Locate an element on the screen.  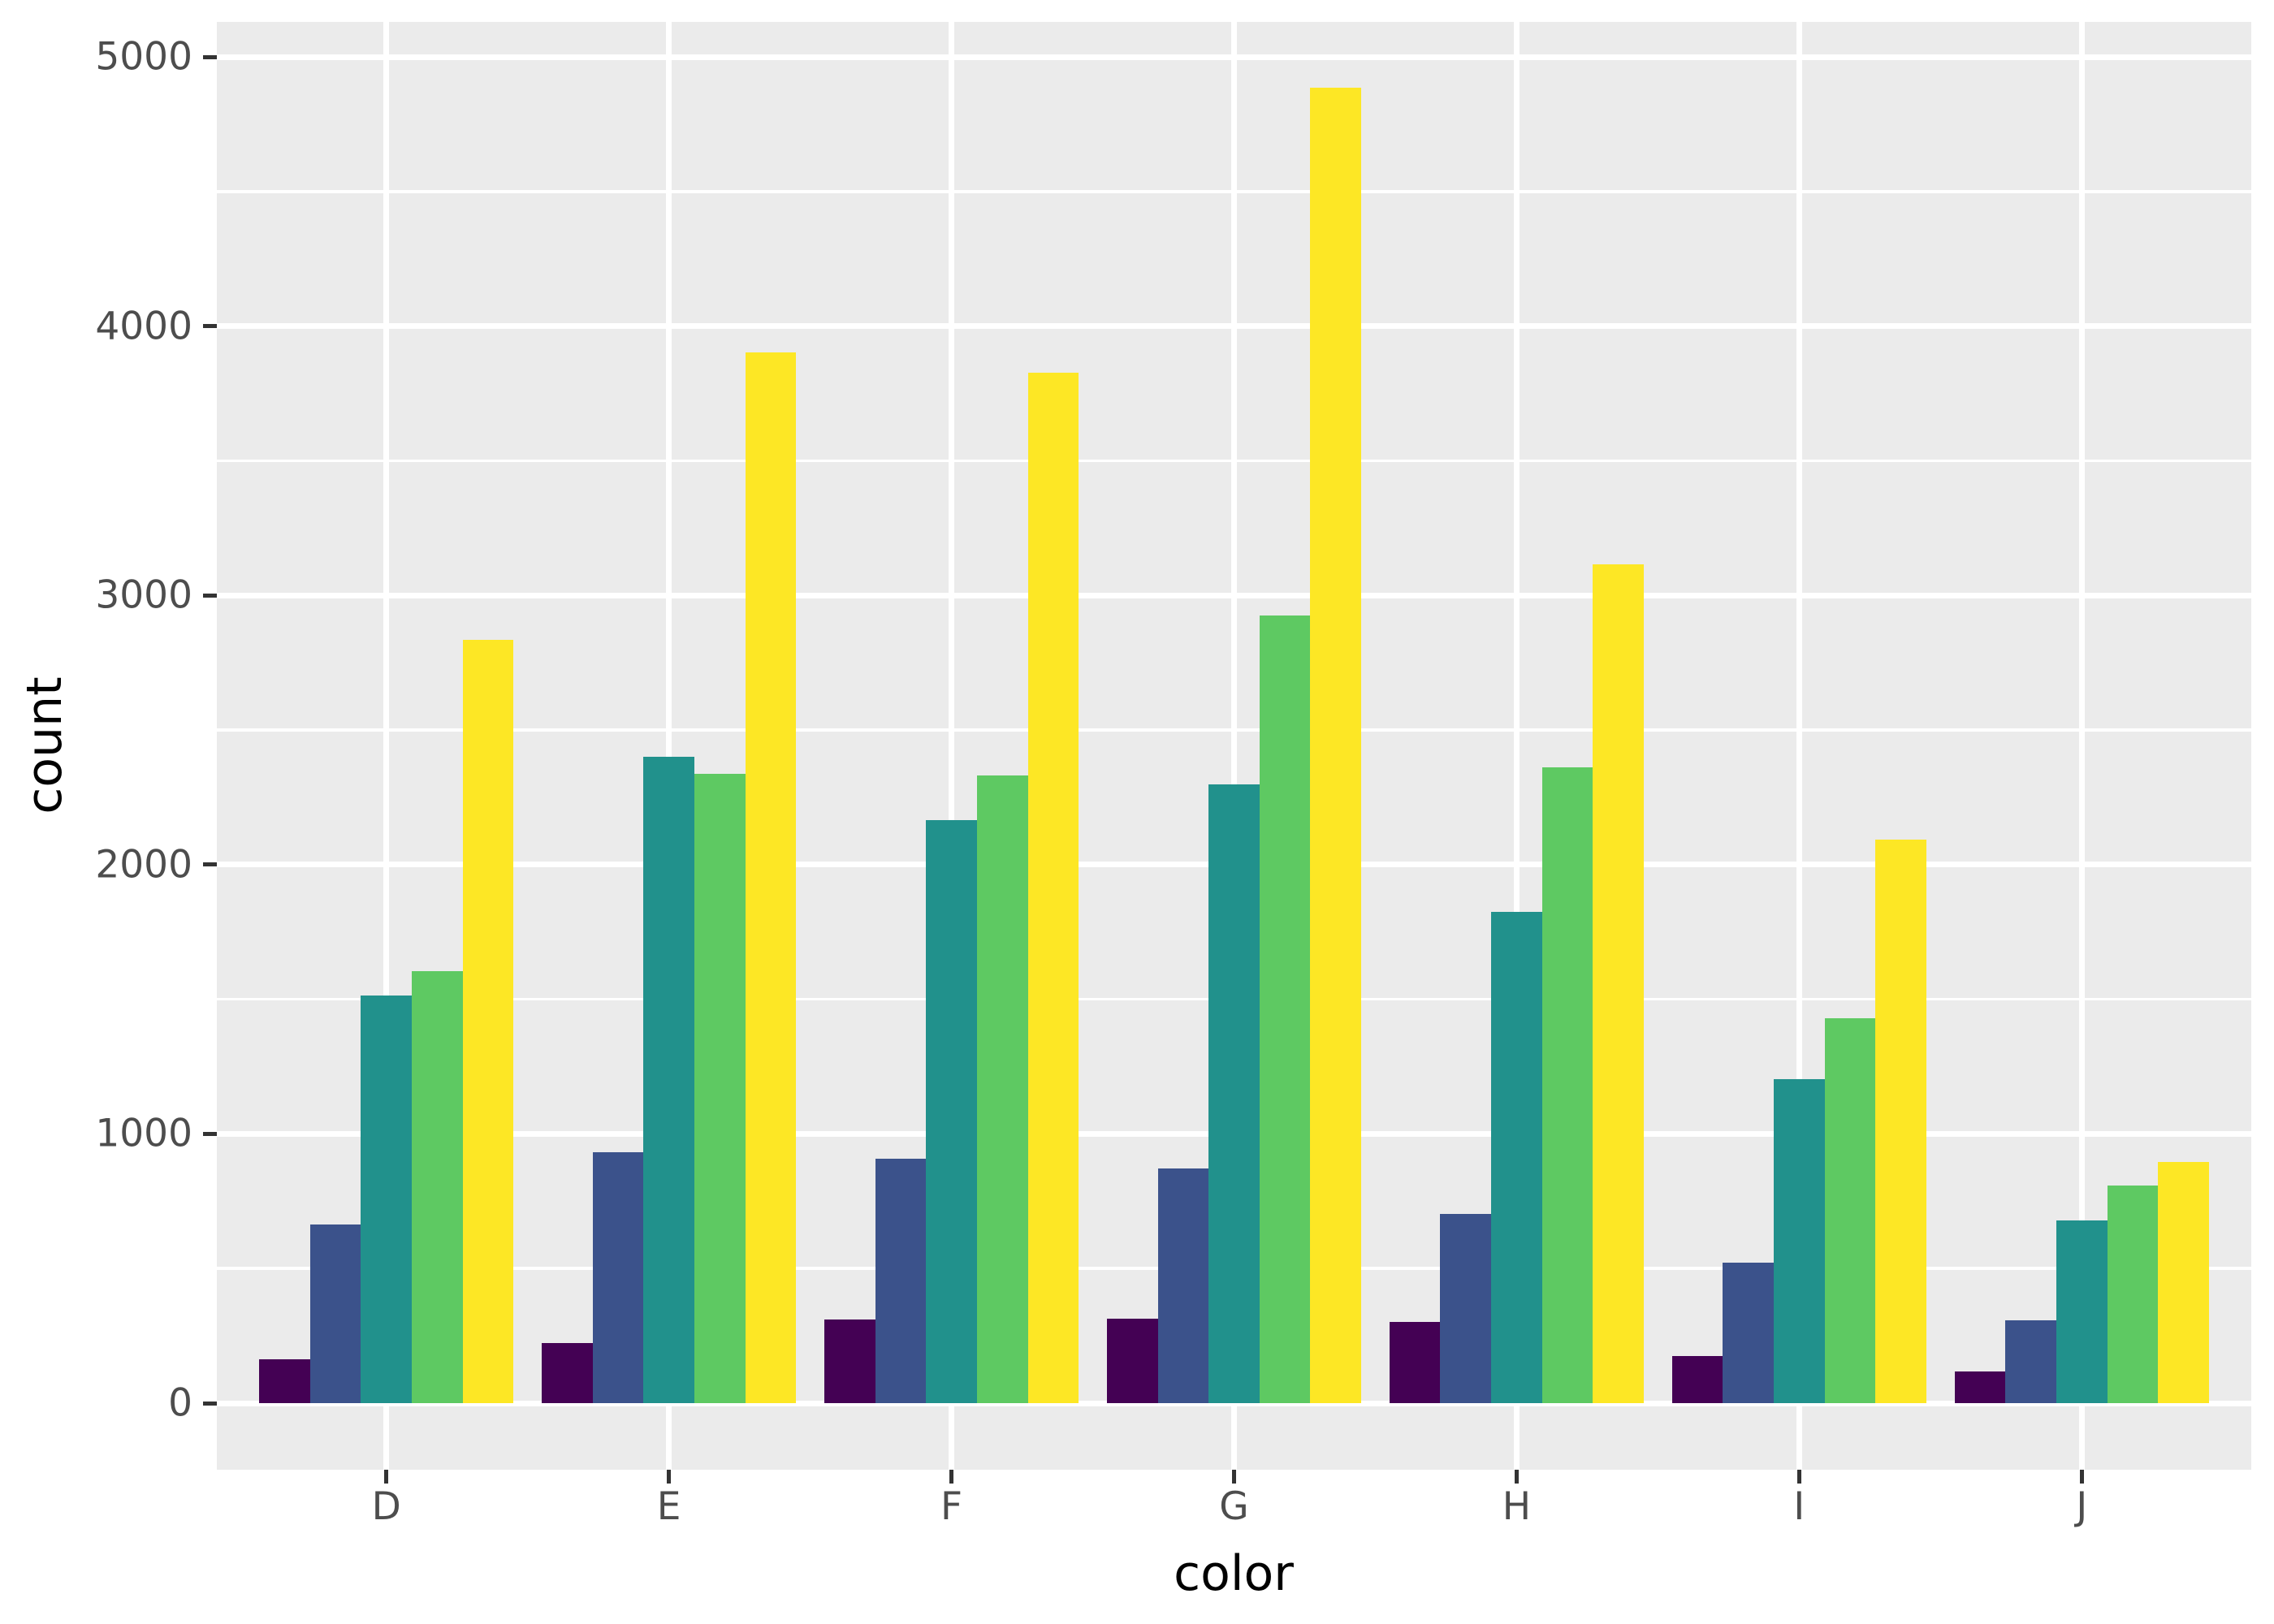
y-tick-label: 1000 is located at coordinates (144, 1134).